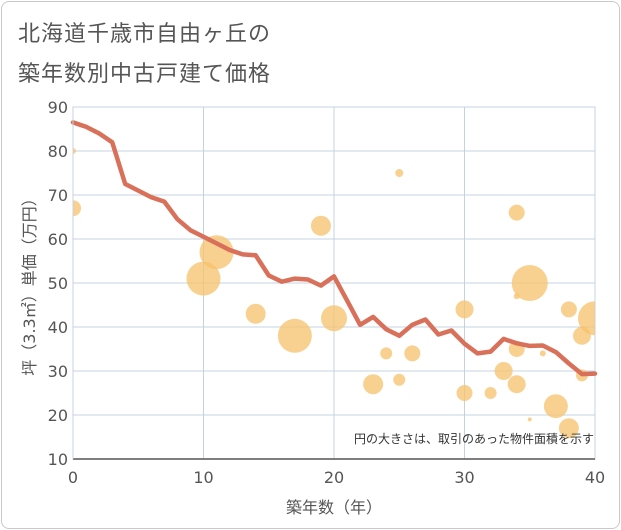  Describe the element at coordinates (58, 415) in the screenshot. I see `y-tick-label: 20` at that location.